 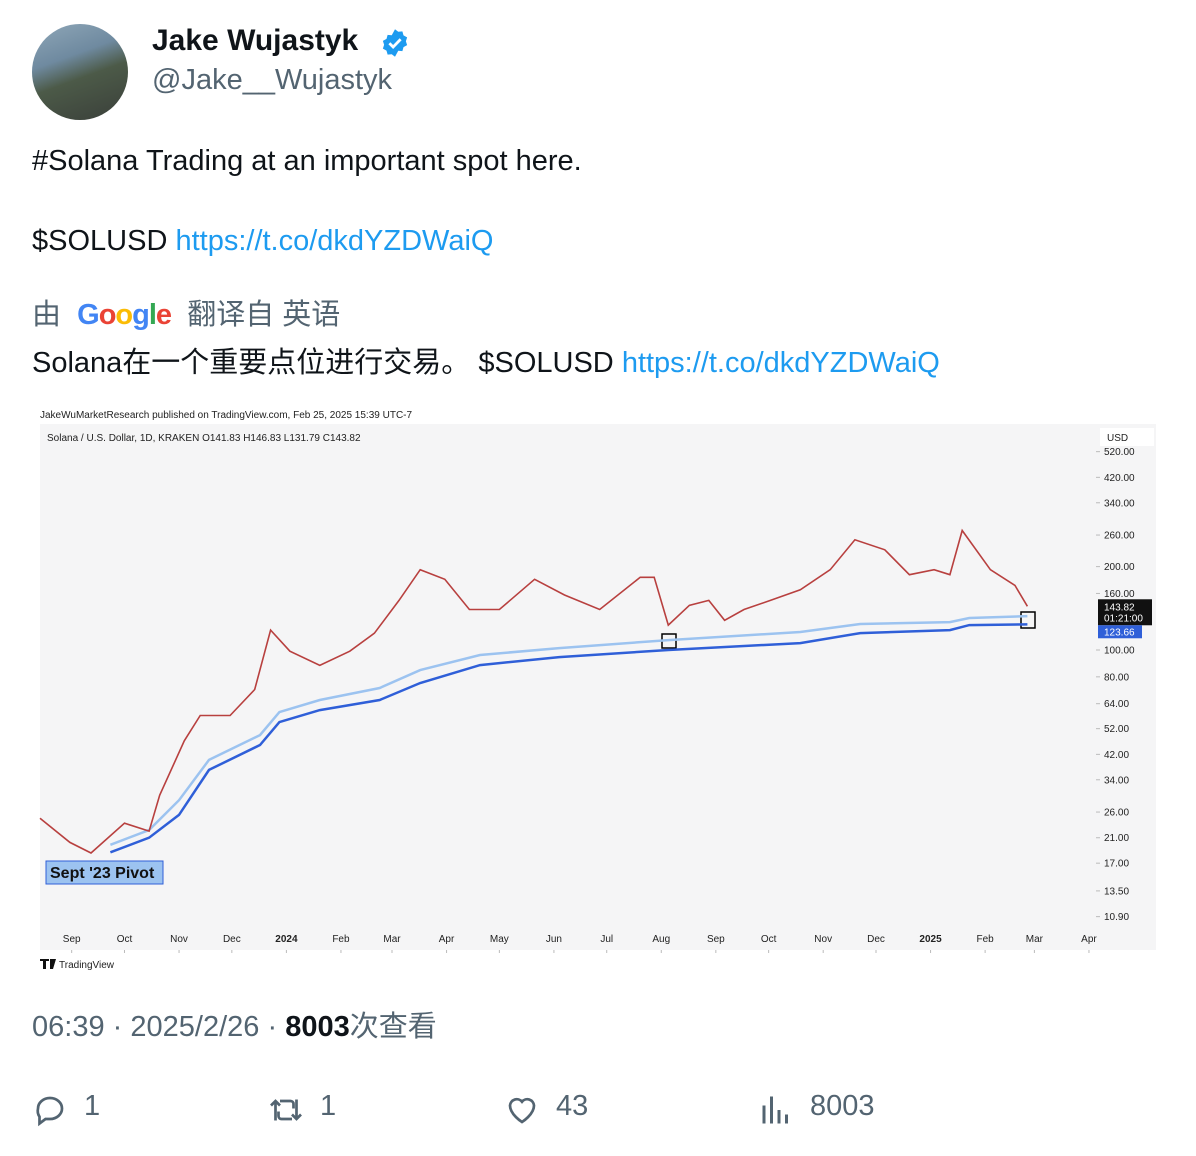 I want to click on currency-box, so click(x=1127, y=437).